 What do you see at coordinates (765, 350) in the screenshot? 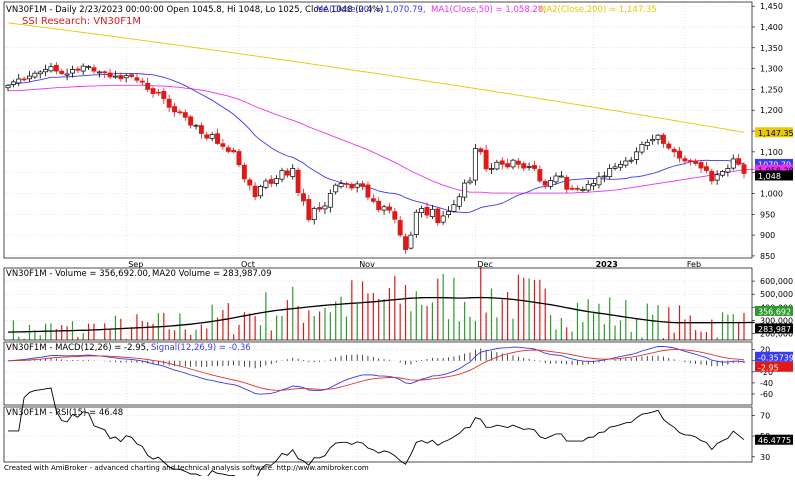
I see `macd-tick-label: 20` at bounding box center [765, 350].